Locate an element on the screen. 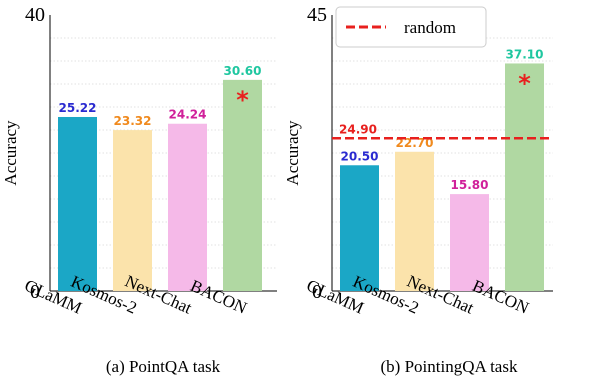 This screenshot has width=589, height=383. panel-caption: (a) PointQA task is located at coordinates (163, 366).